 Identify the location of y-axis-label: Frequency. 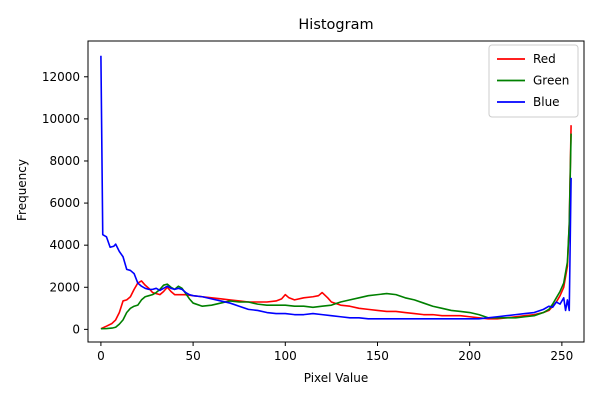
(22, 190).